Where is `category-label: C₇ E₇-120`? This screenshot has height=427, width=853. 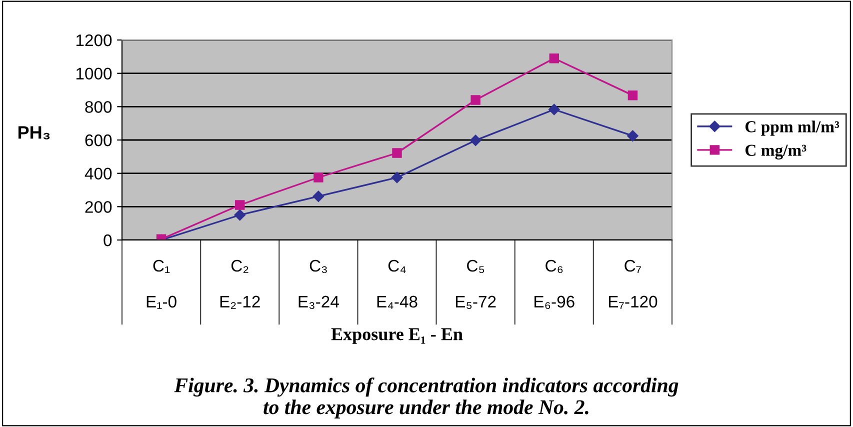 category-label: C₇ E₇-120 is located at coordinates (633, 284).